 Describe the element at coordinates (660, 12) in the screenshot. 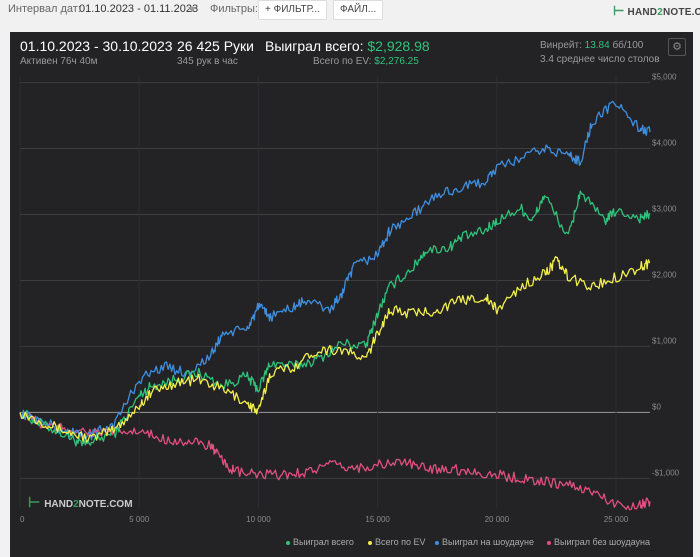

I see `logo-text-two: 2` at that location.